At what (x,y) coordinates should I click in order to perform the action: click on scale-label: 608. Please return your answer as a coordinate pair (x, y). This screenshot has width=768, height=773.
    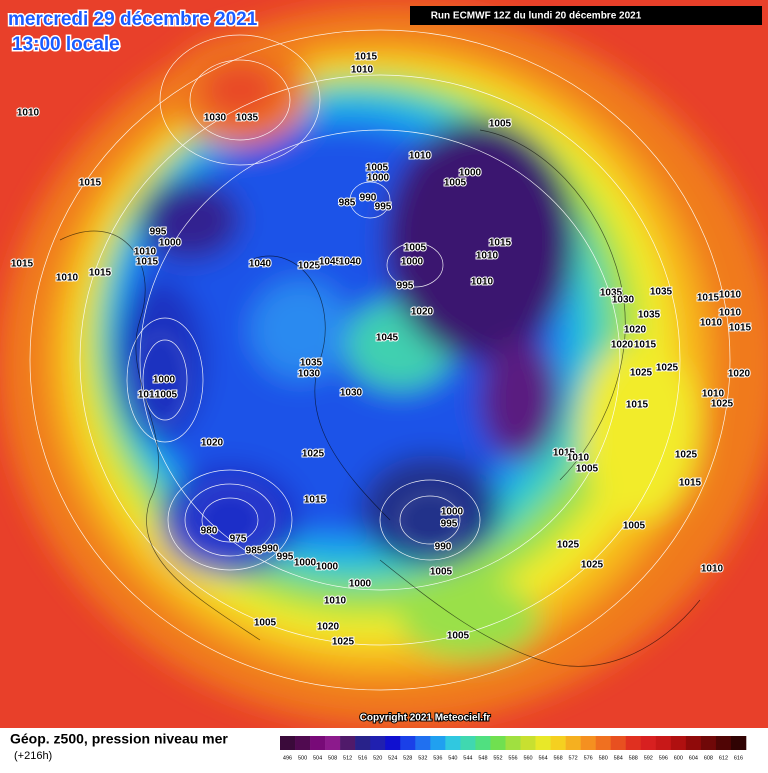
    Looking at the image, I should click on (708, 758).